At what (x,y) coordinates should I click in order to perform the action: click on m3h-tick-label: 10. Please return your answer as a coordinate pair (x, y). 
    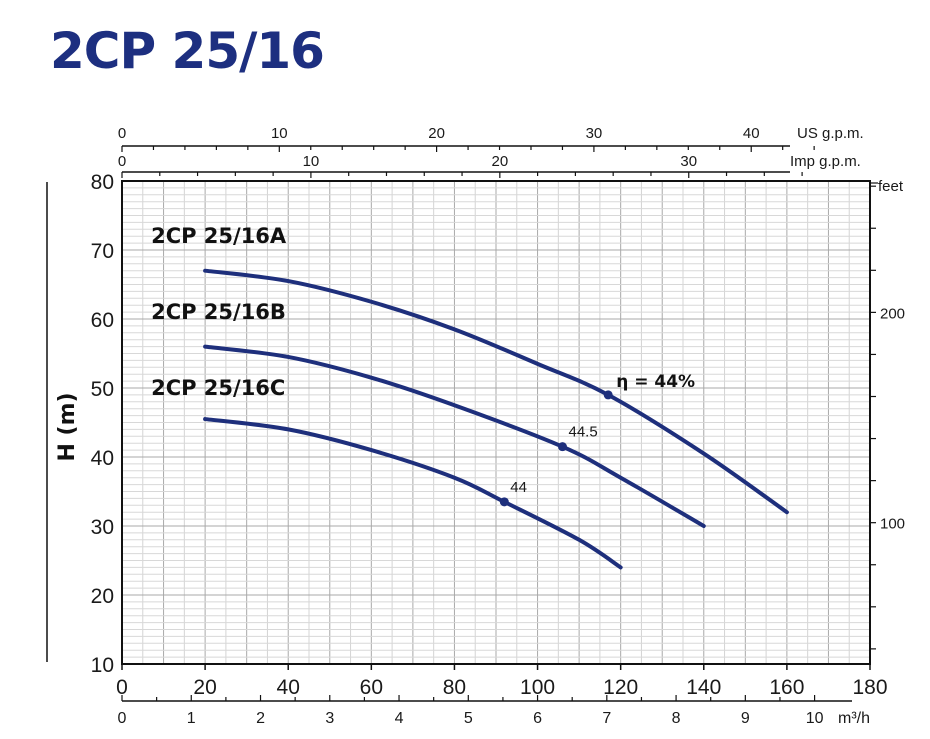
    Looking at the image, I should click on (815, 718).